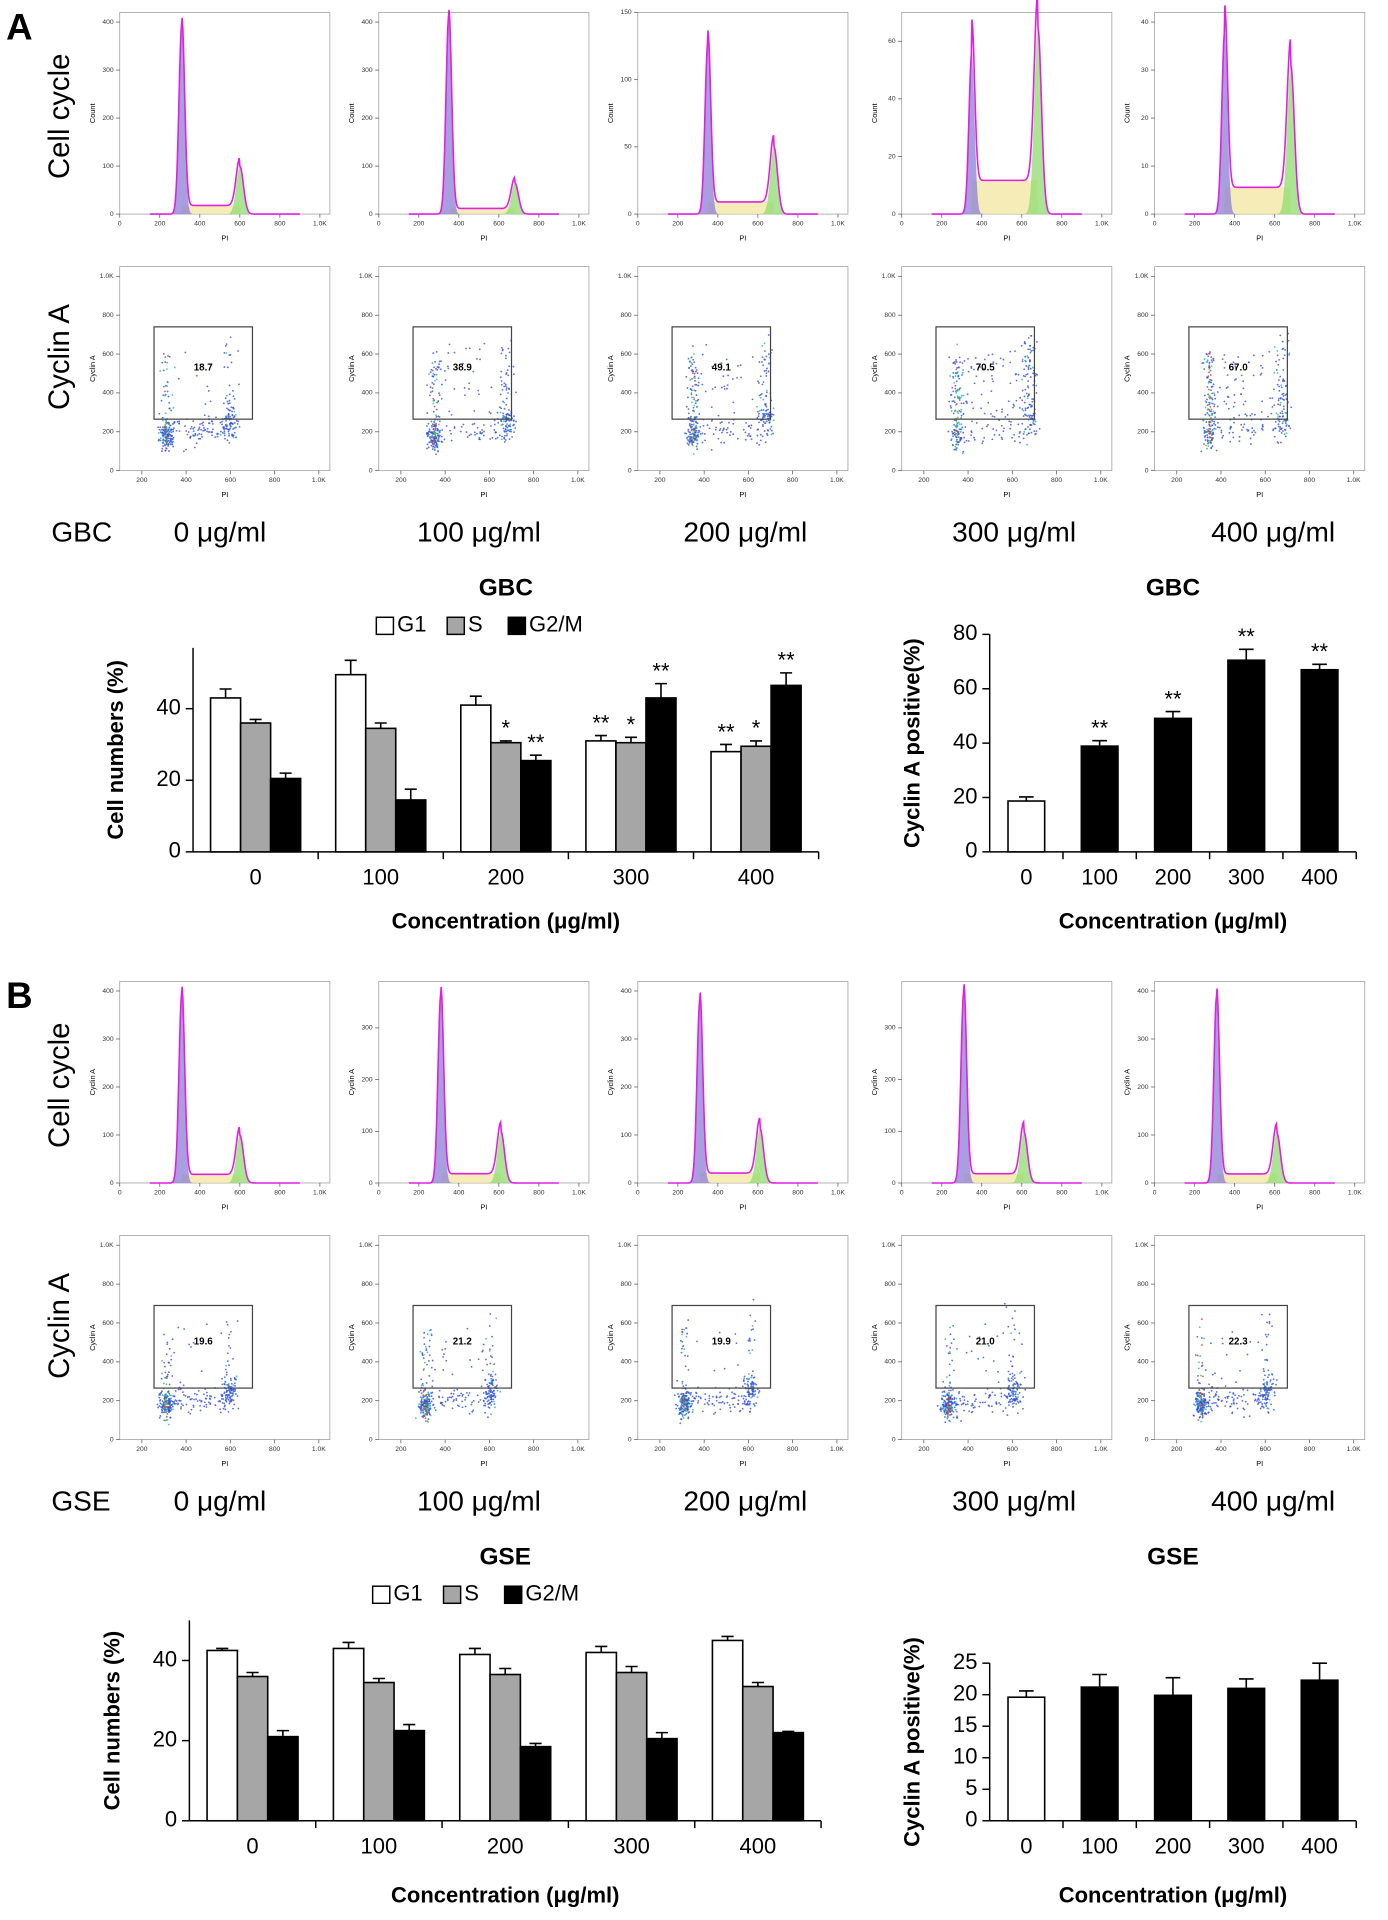  What do you see at coordinates (366, 1400) in the screenshot?
I see `y-tick-label: 200` at bounding box center [366, 1400].